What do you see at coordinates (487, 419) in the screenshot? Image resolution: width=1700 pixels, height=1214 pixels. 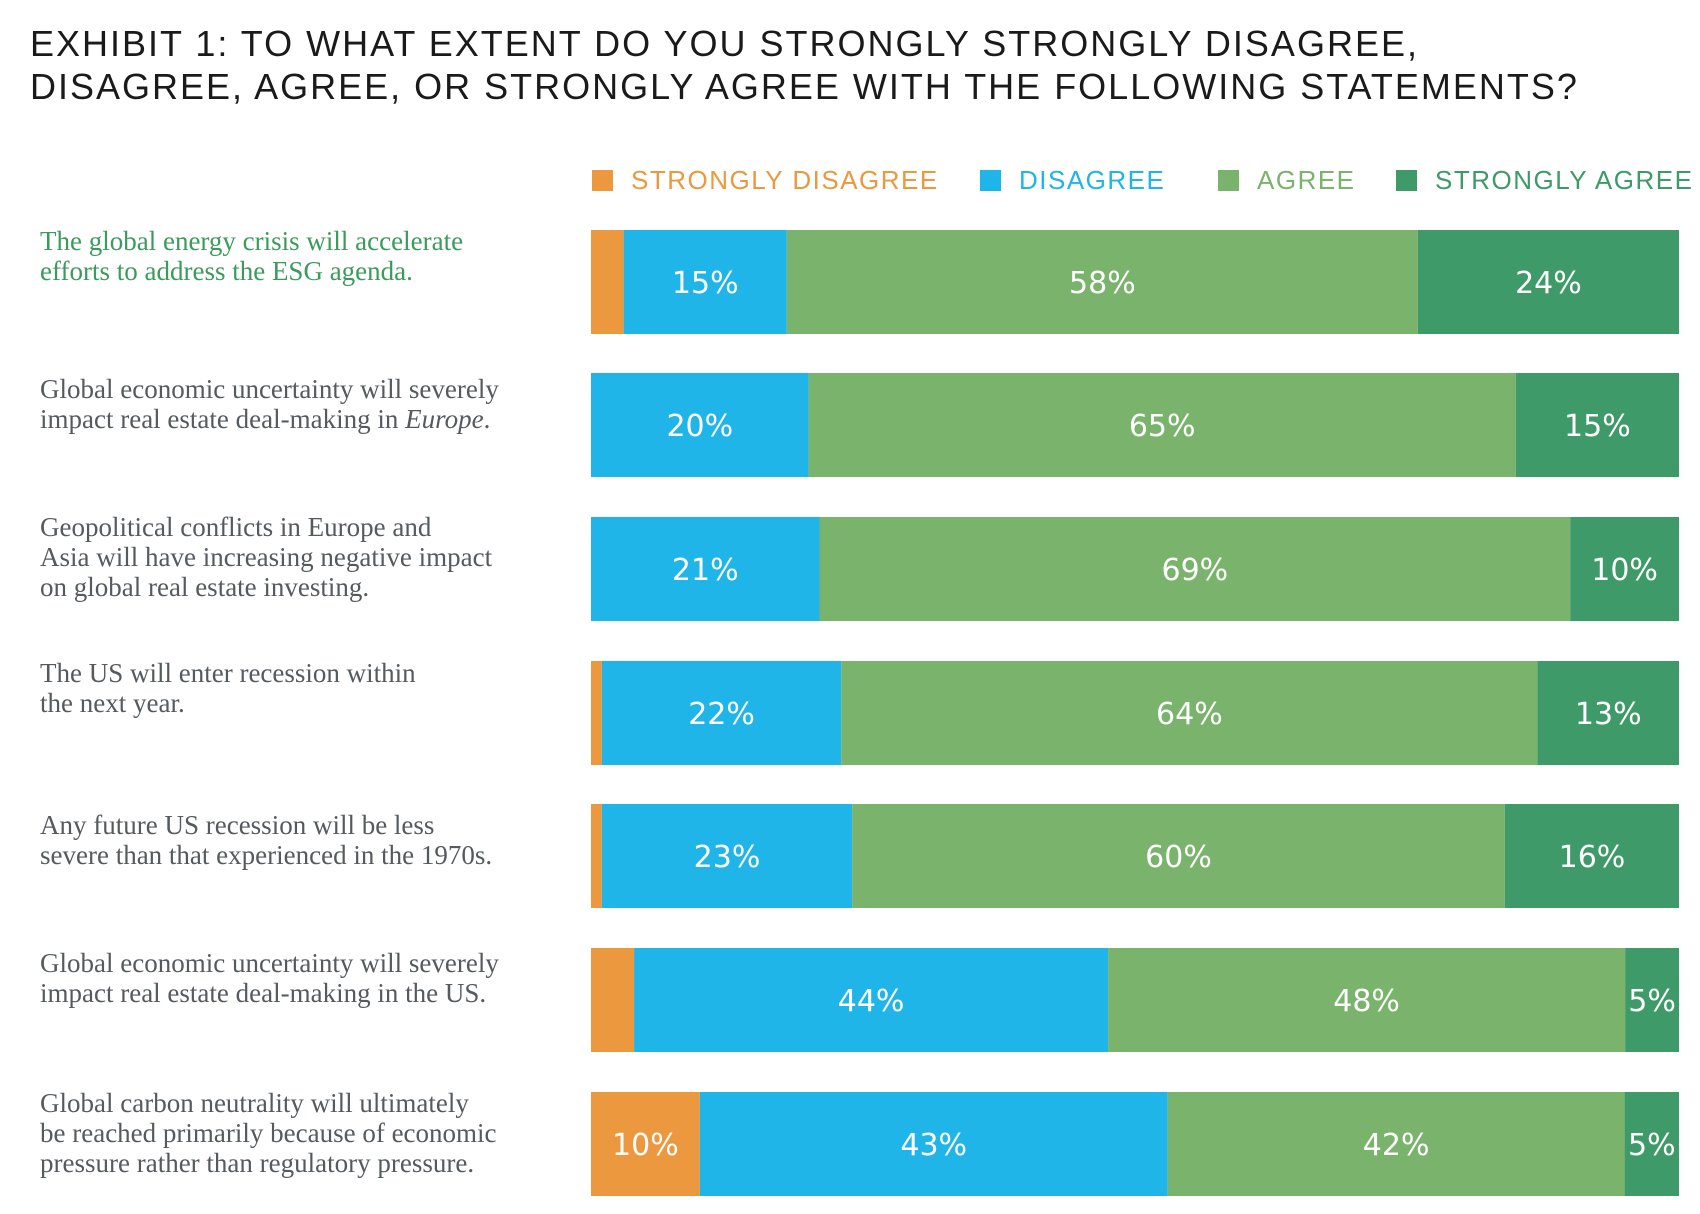 I see `statement-label-suffix: .` at bounding box center [487, 419].